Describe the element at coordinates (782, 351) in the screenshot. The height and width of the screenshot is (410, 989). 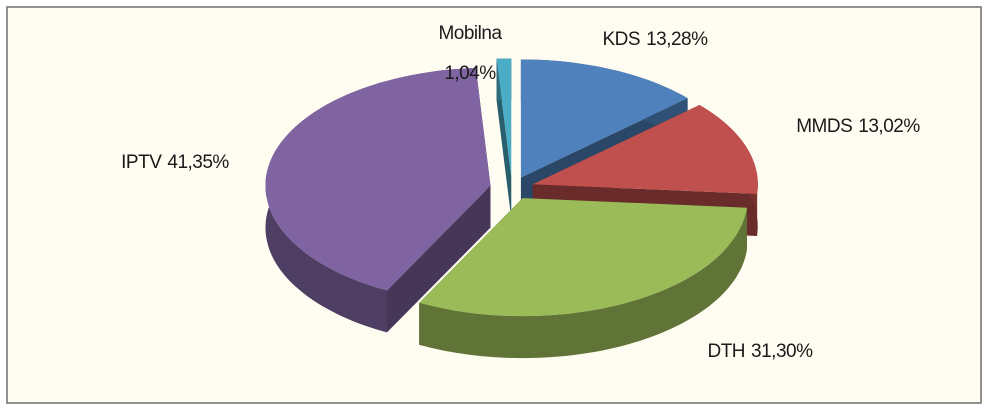
I see `value-label: 31,30%` at that location.